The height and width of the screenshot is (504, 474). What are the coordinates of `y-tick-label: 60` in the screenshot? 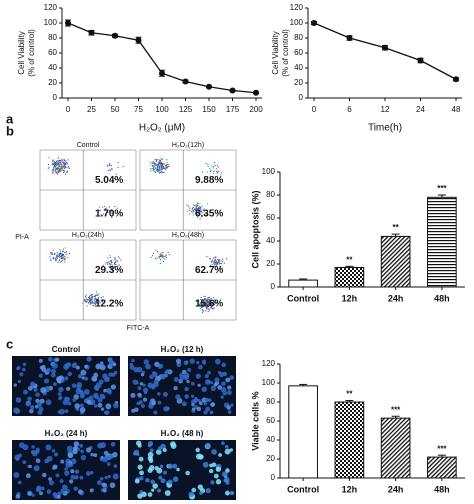 It's located at (270, 420).